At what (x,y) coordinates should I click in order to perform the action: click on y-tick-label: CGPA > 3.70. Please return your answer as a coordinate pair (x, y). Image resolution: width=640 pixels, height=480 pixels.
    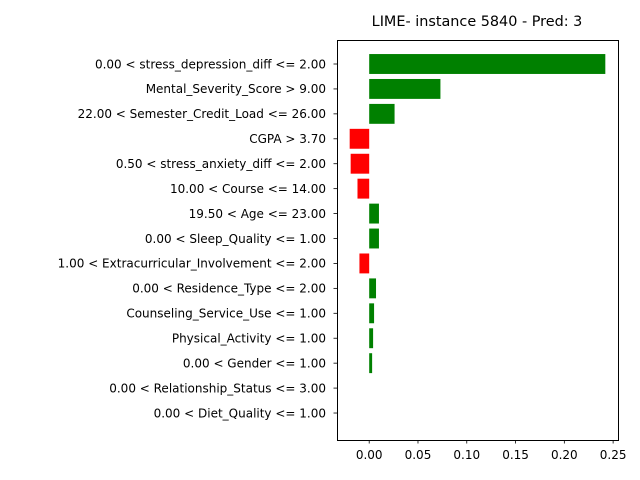
    Looking at the image, I should click on (287, 139).